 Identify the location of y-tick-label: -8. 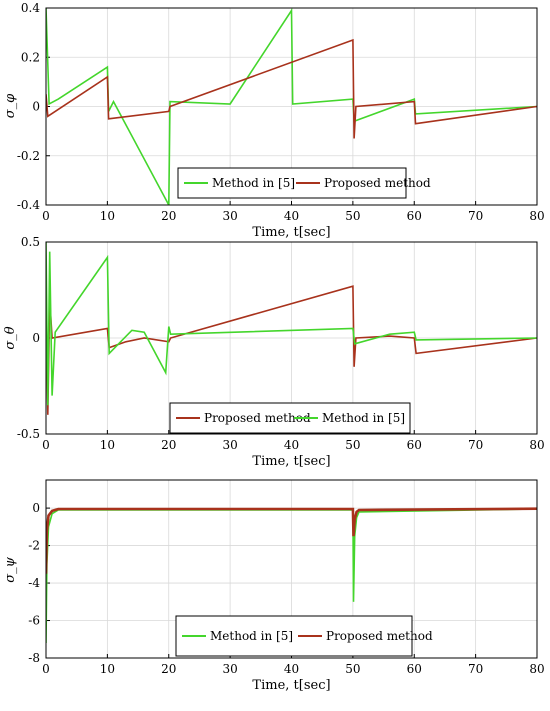
(34, 658).